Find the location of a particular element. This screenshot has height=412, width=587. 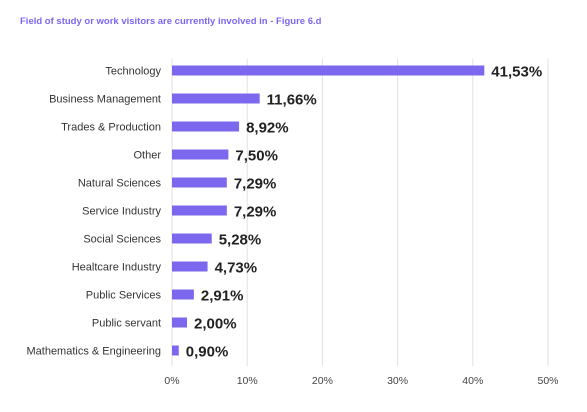

x-tick-label: 30% is located at coordinates (397, 381).